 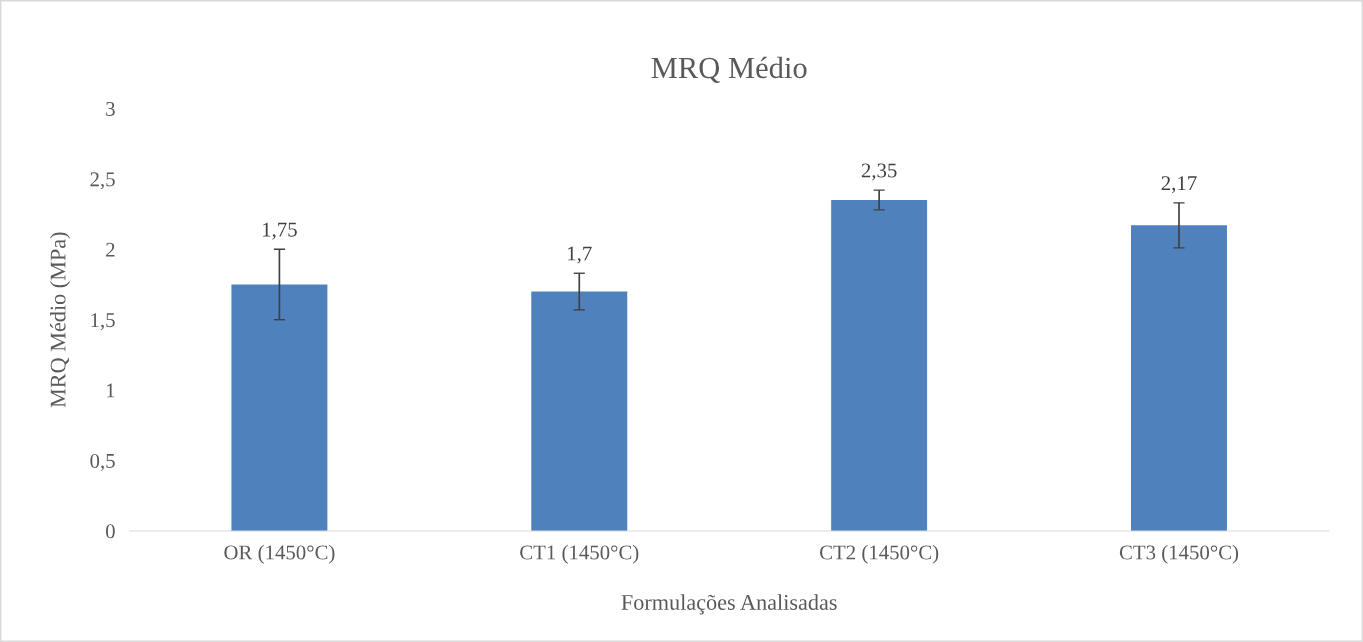 What do you see at coordinates (729, 604) in the screenshot?
I see `x-axis-title: Formulações Analisadas` at bounding box center [729, 604].